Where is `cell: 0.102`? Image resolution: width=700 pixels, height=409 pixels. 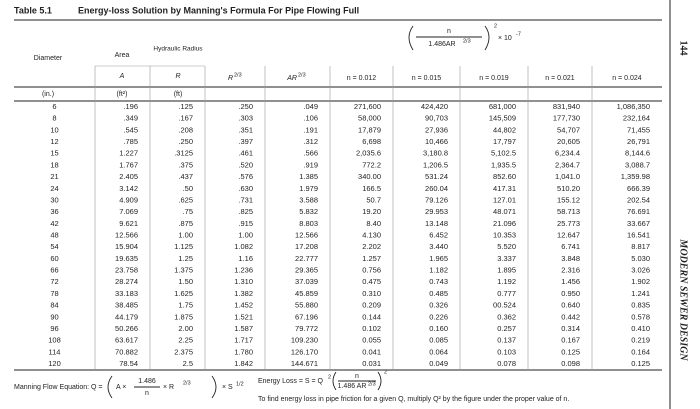
cell: 0.102 is located at coordinates (371, 328).